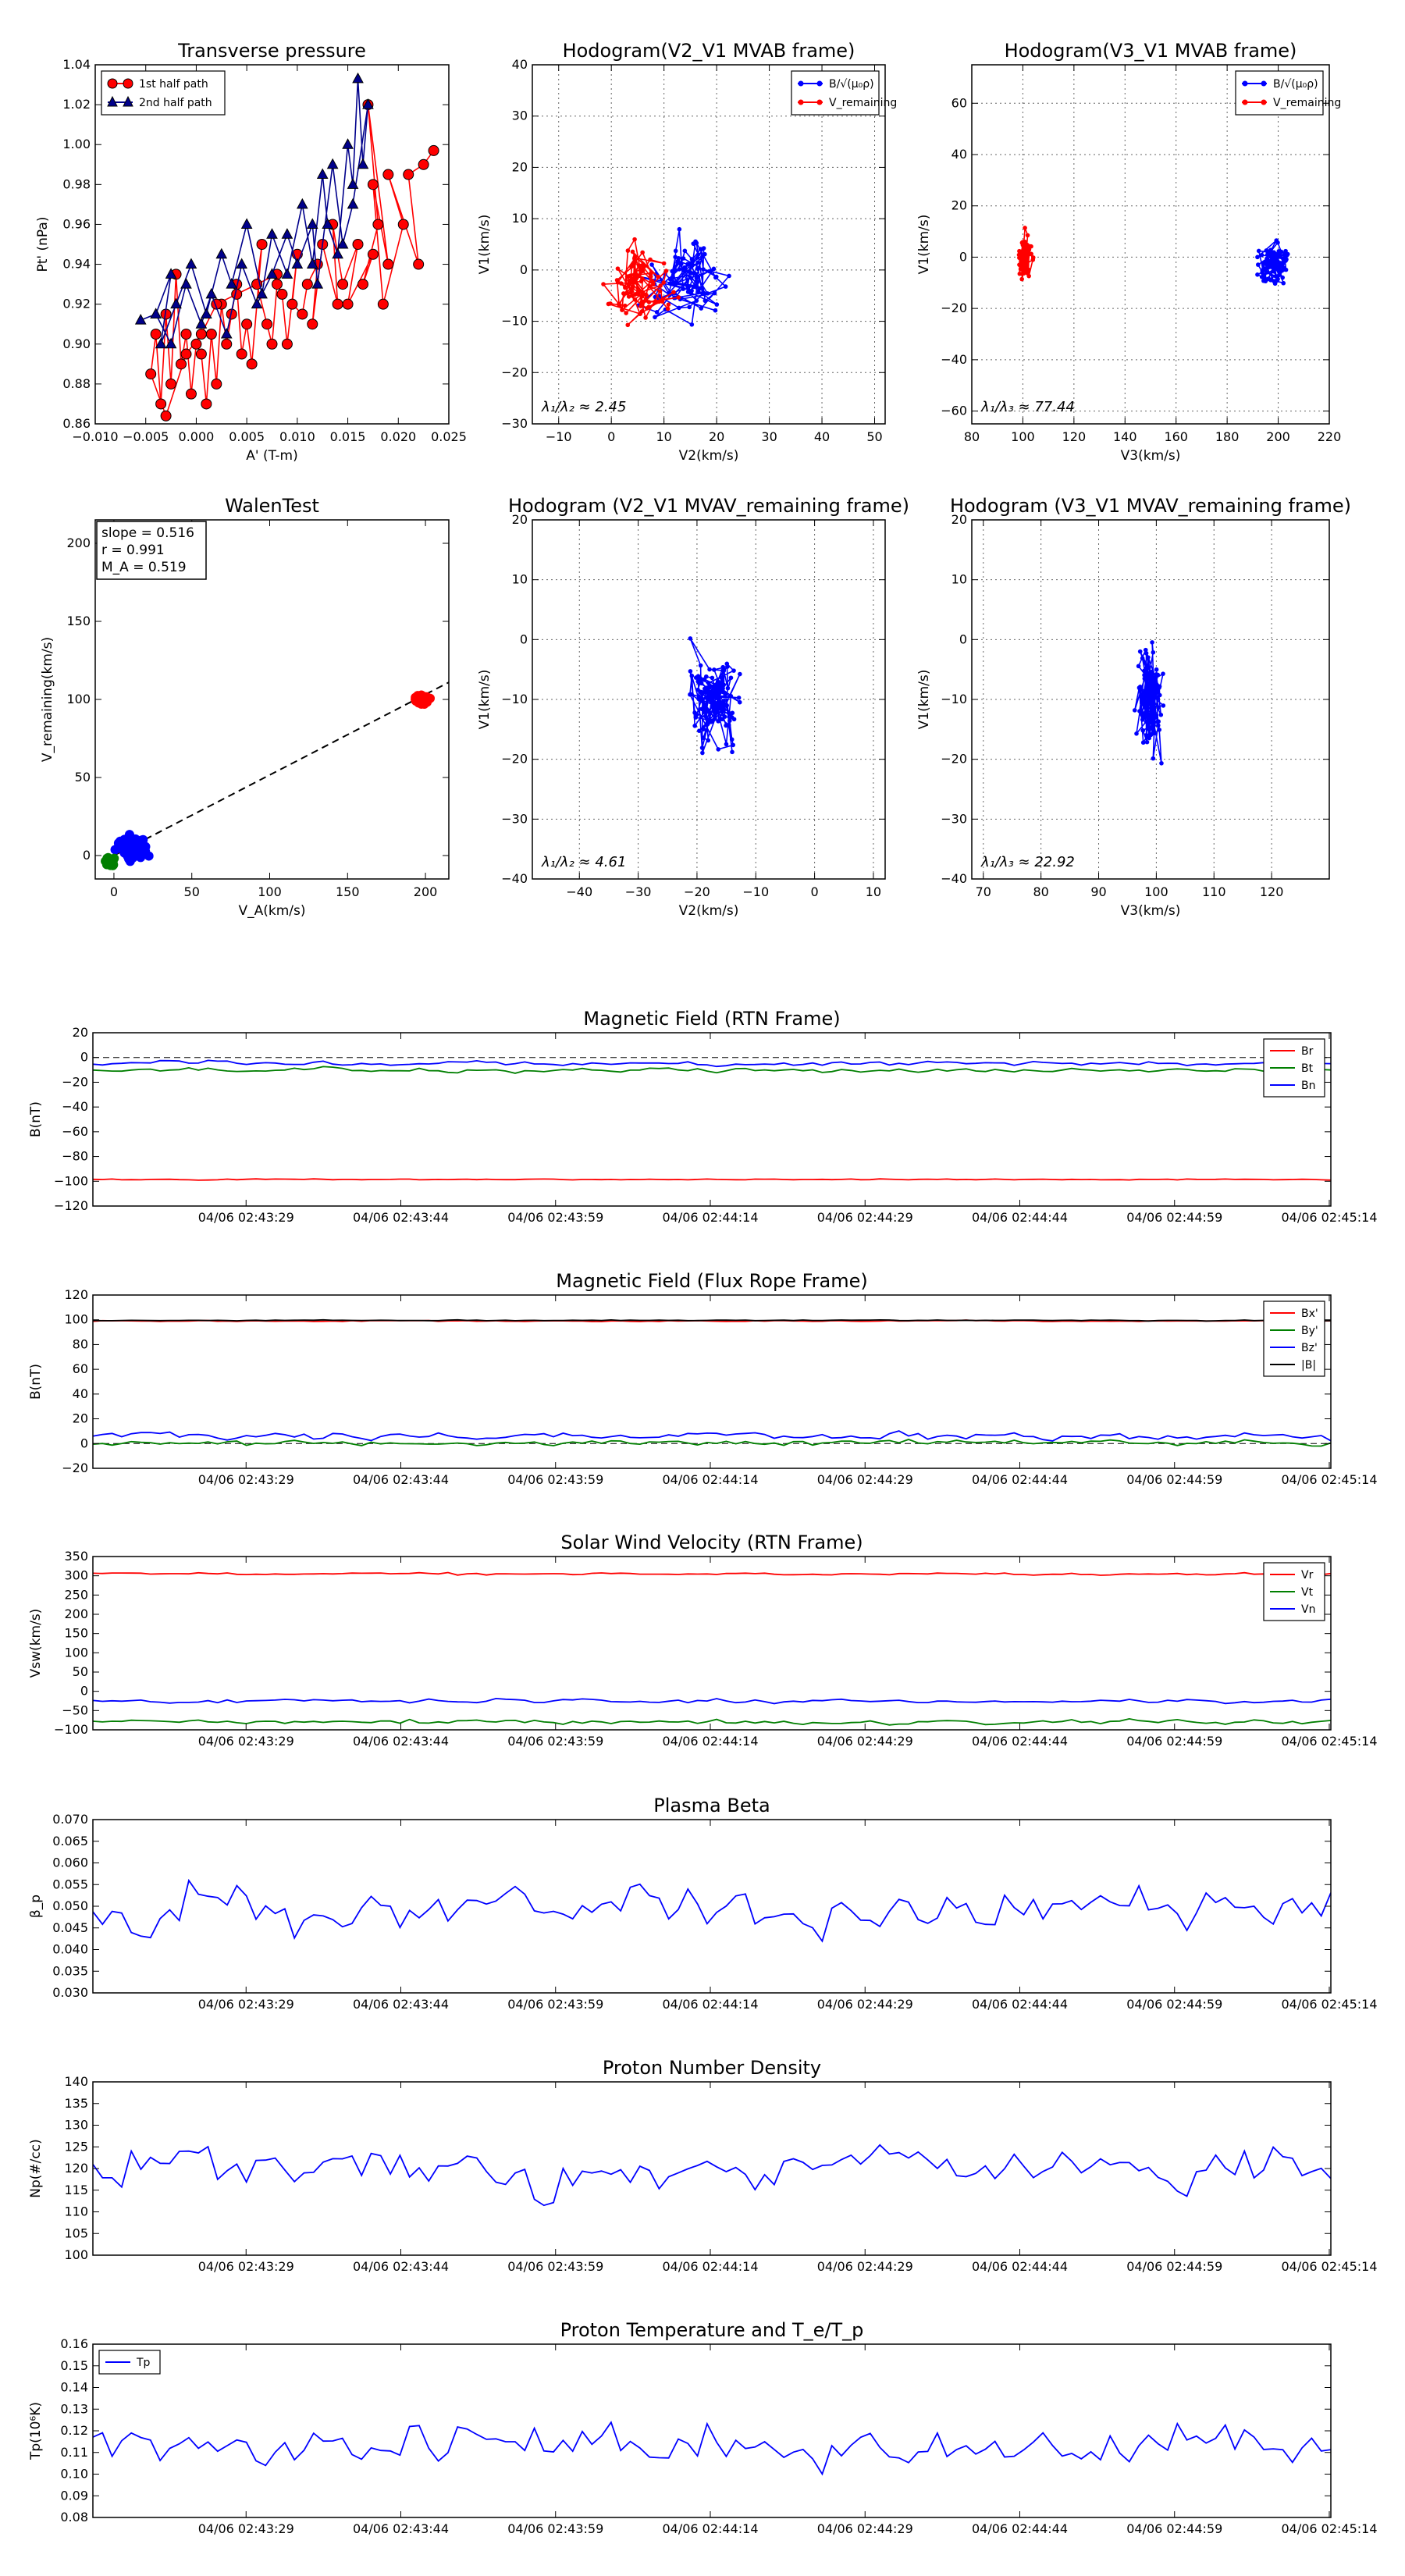  I want to click on y-tick-label: 0.16, so click(74, 2343).